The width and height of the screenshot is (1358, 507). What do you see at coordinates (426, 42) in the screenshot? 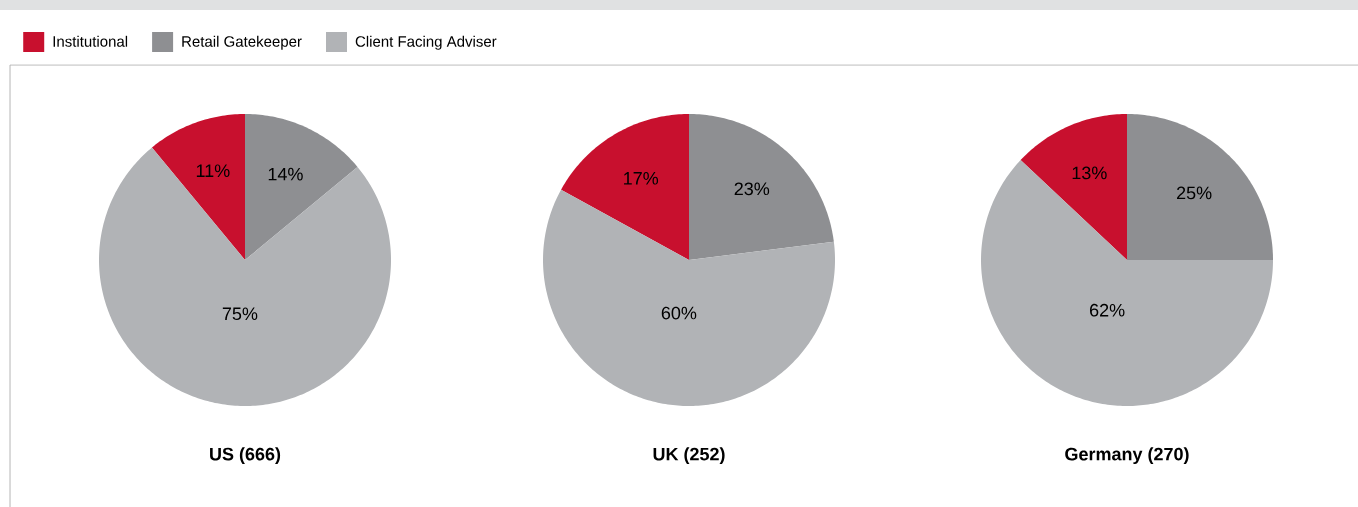
I see `legend-label: Client Facing Adviser` at bounding box center [426, 42].